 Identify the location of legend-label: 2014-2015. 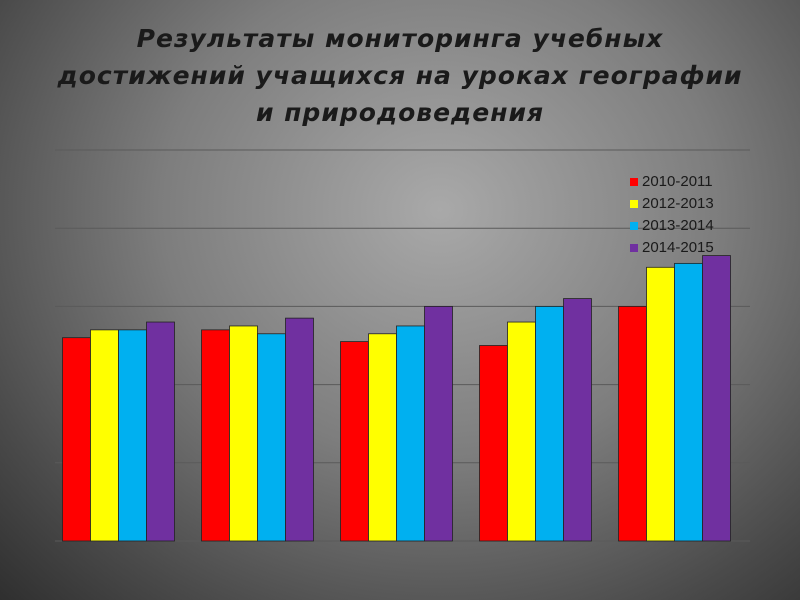
(678, 247).